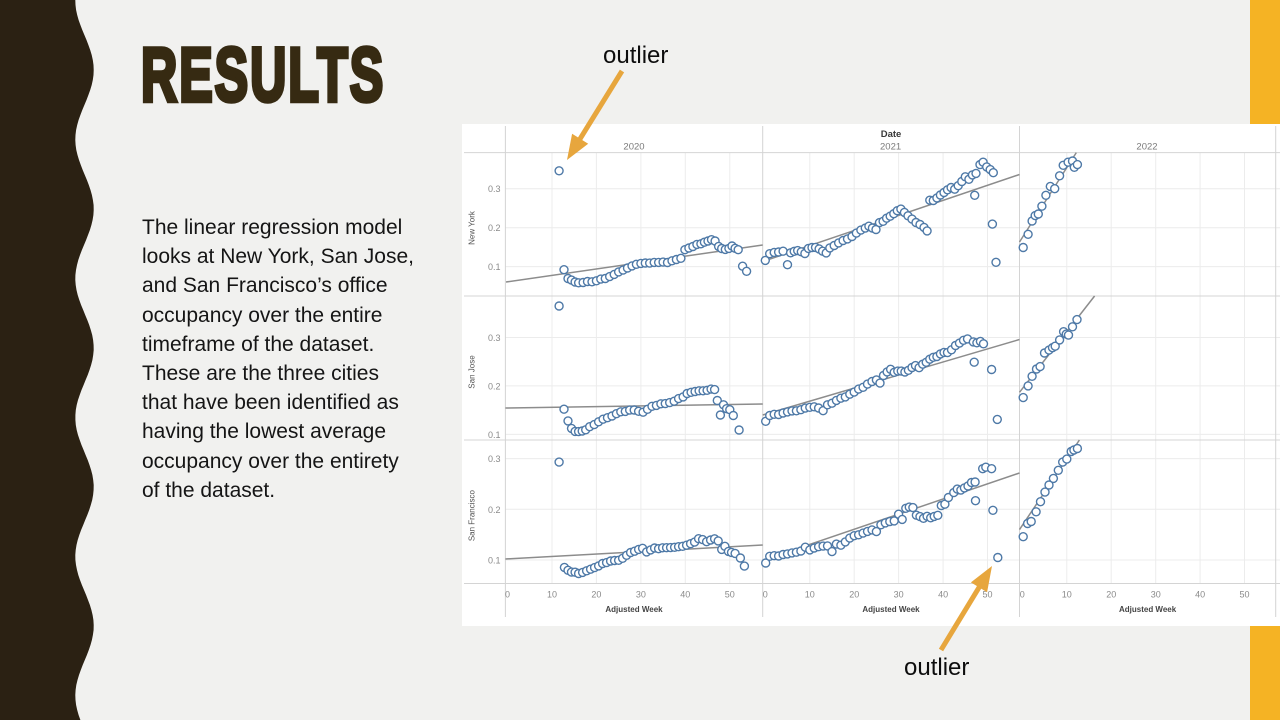 The image size is (1280, 720). What do you see at coordinates (472, 372) in the screenshot?
I see `svg-text: San Jose` at bounding box center [472, 372].